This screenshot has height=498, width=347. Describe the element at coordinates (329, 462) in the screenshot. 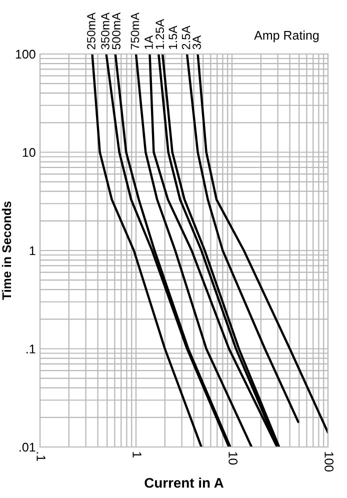

I see `x-tick-label: 100` at that location.